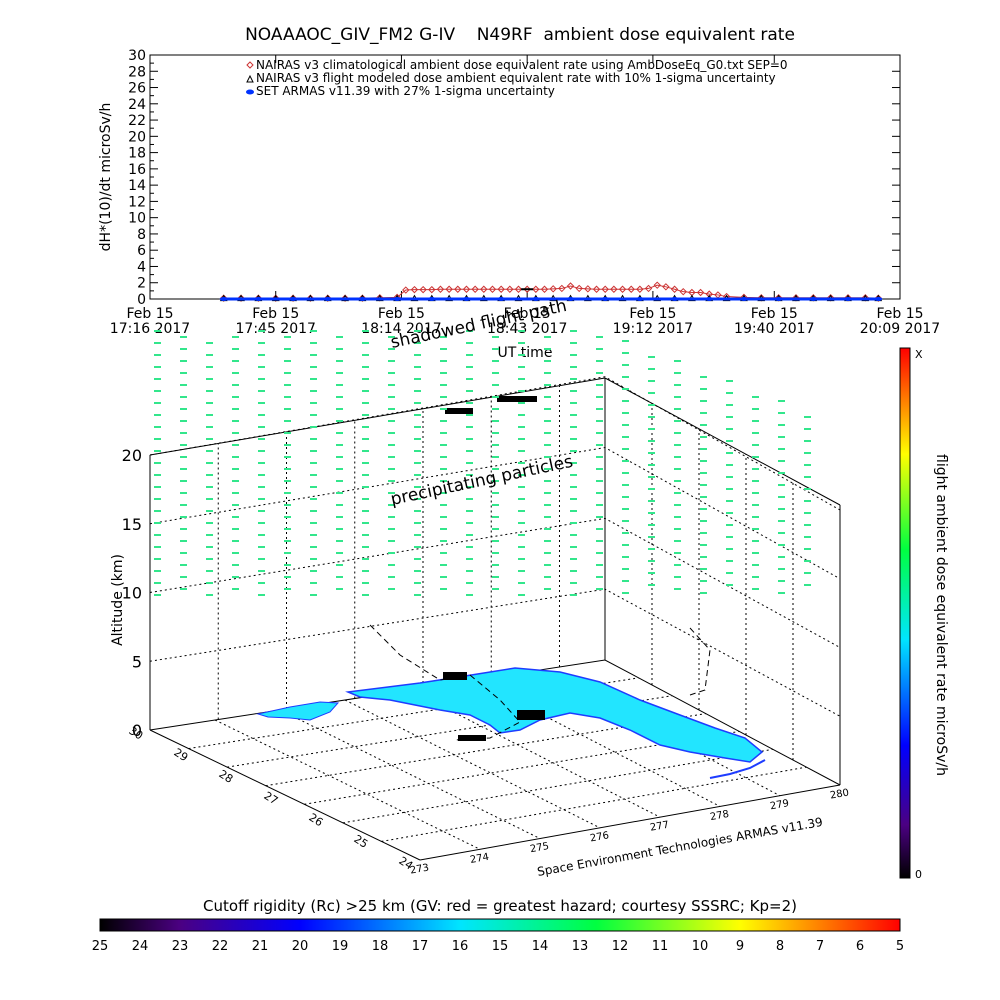 Image resolution: width=1000 pixels, height=1000 pixels. What do you see at coordinates (780, 946) in the screenshot?
I see `rigidity-tick-label: 8` at bounding box center [780, 946].